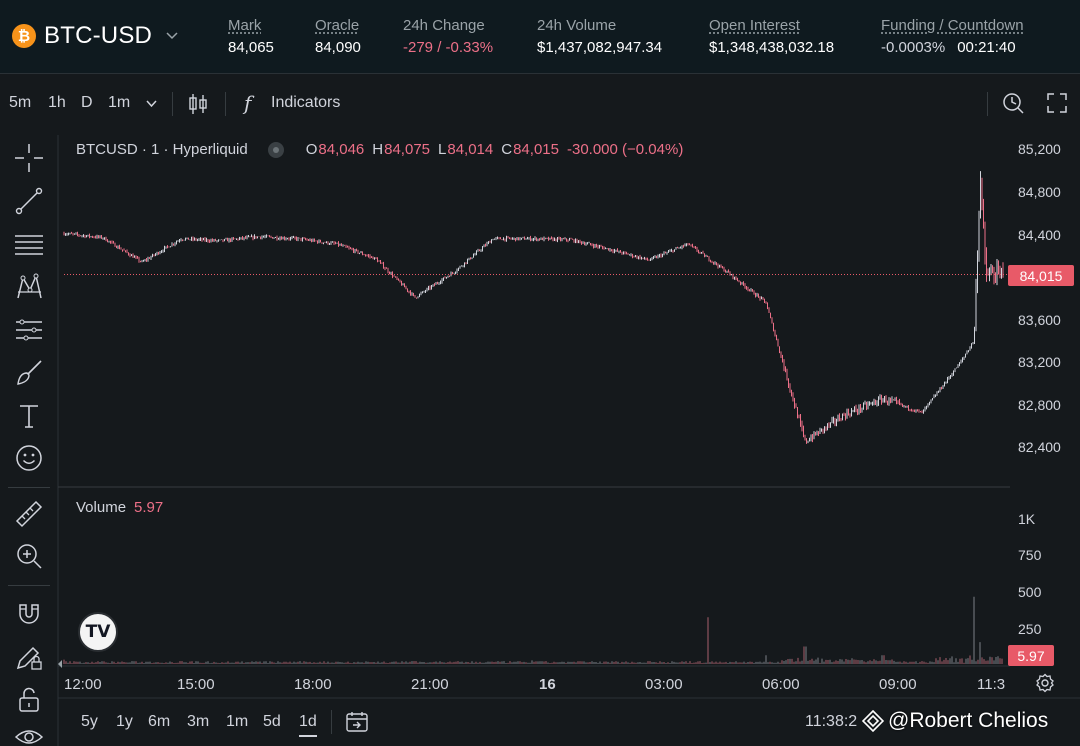 The image size is (1080, 746). Describe the element at coordinates (1030, 629) in the screenshot. I see `volume-tick: 250` at that location.